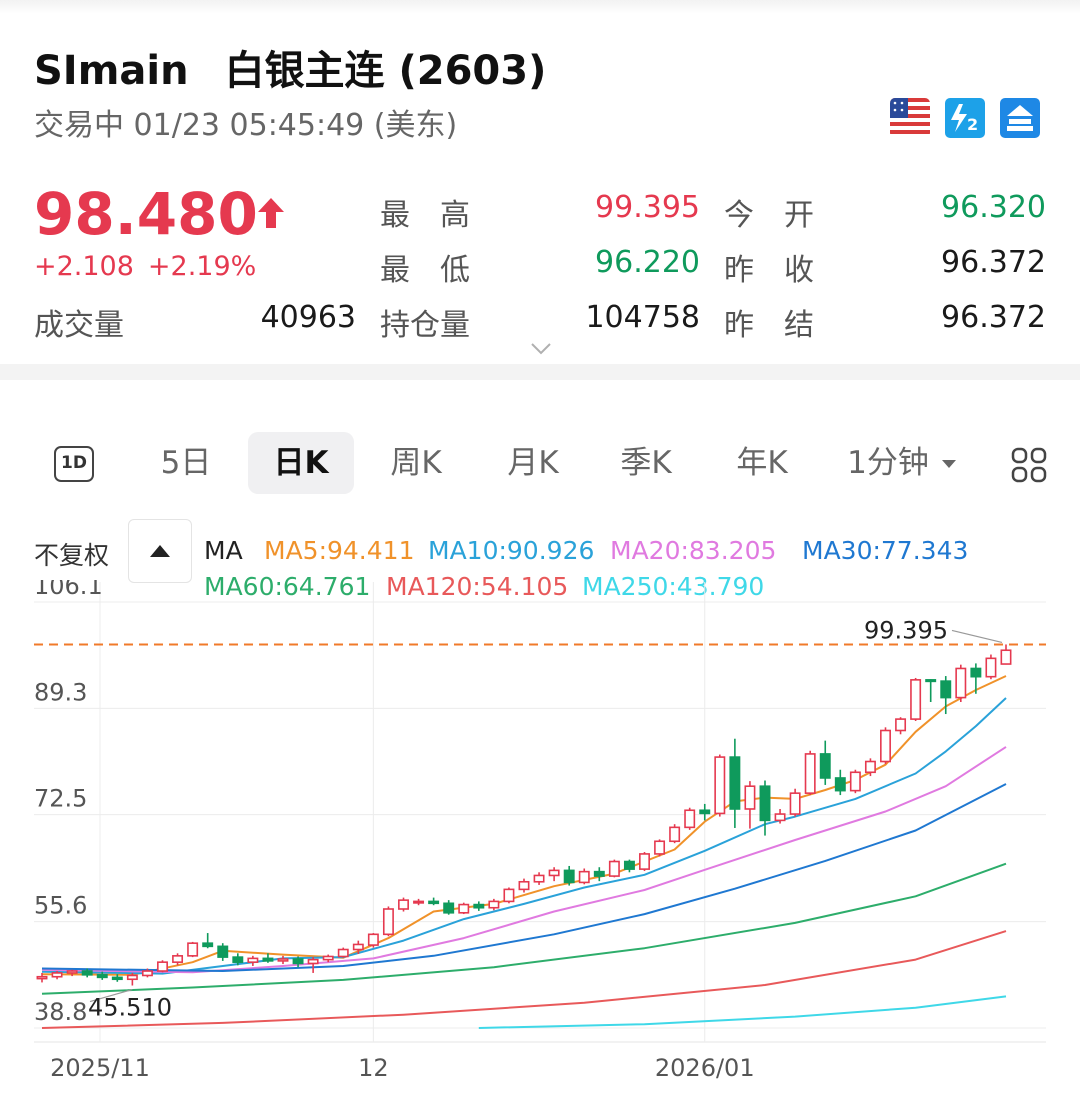 Image resolution: width=1080 pixels, height=1103 pixels. What do you see at coordinates (647, 262) in the screenshot?
I see `low-value: 96.220` at bounding box center [647, 262].